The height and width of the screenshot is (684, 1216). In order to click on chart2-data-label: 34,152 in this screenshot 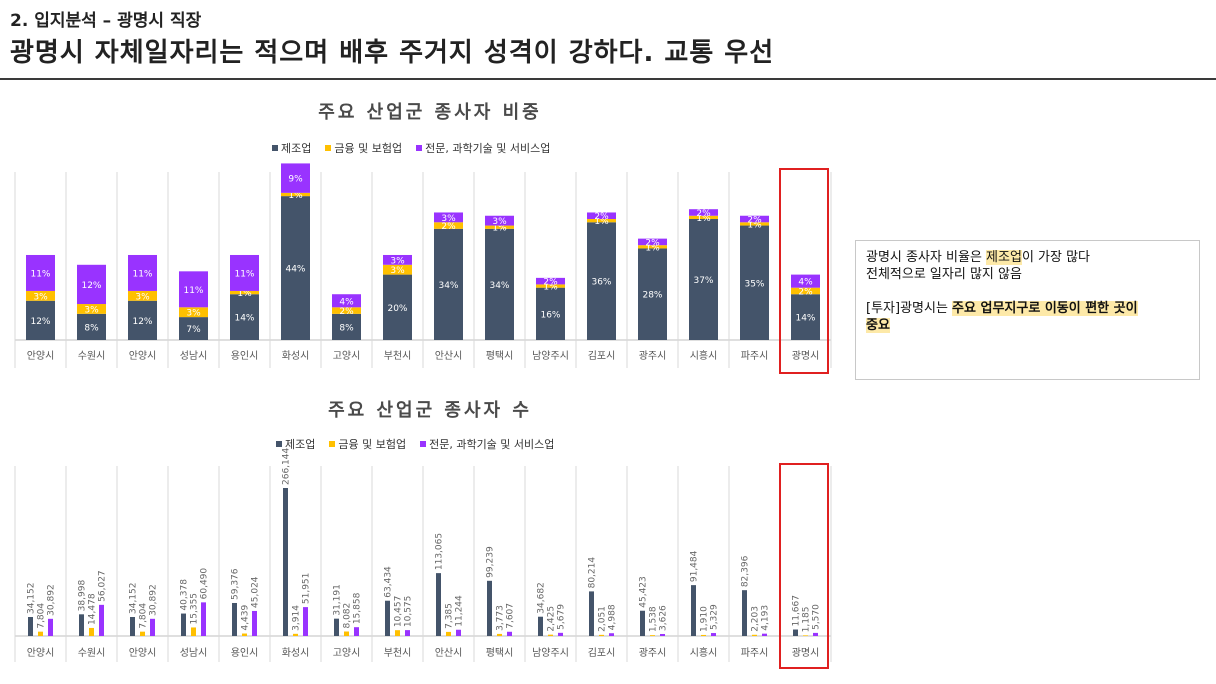, I will do `click(134, 599)`.